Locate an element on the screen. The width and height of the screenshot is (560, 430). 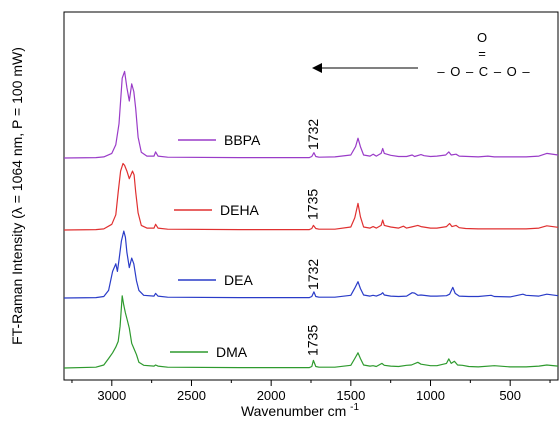
peak-annotation-deha: 1735 is located at coordinates (312, 204).